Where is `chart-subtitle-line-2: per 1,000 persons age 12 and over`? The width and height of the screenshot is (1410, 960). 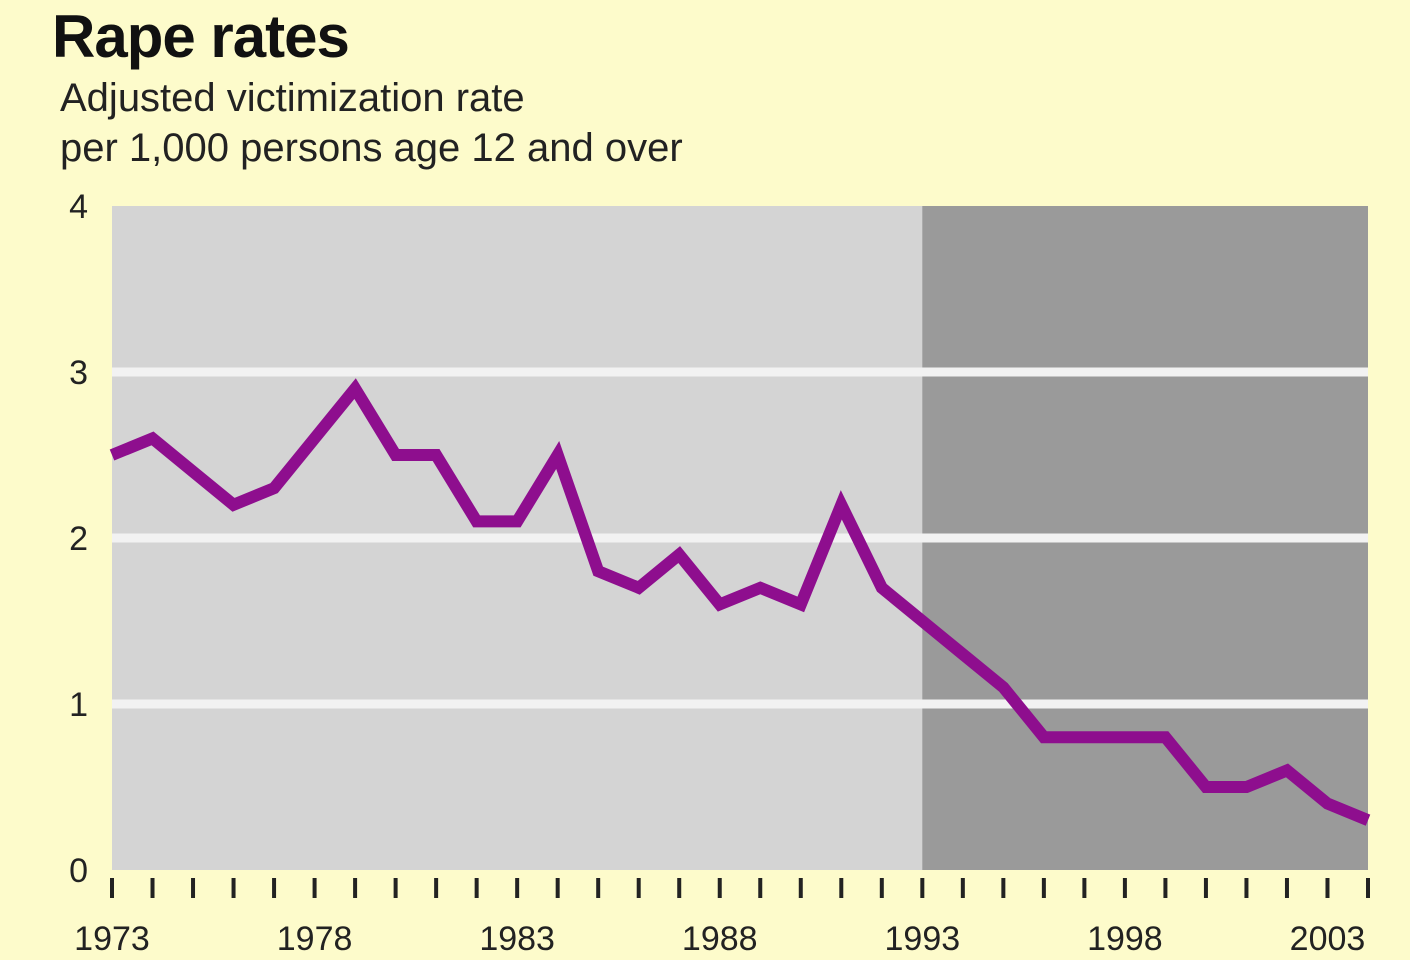 chart-subtitle-line-2: per 1,000 persons age 12 and over is located at coordinates (371, 148).